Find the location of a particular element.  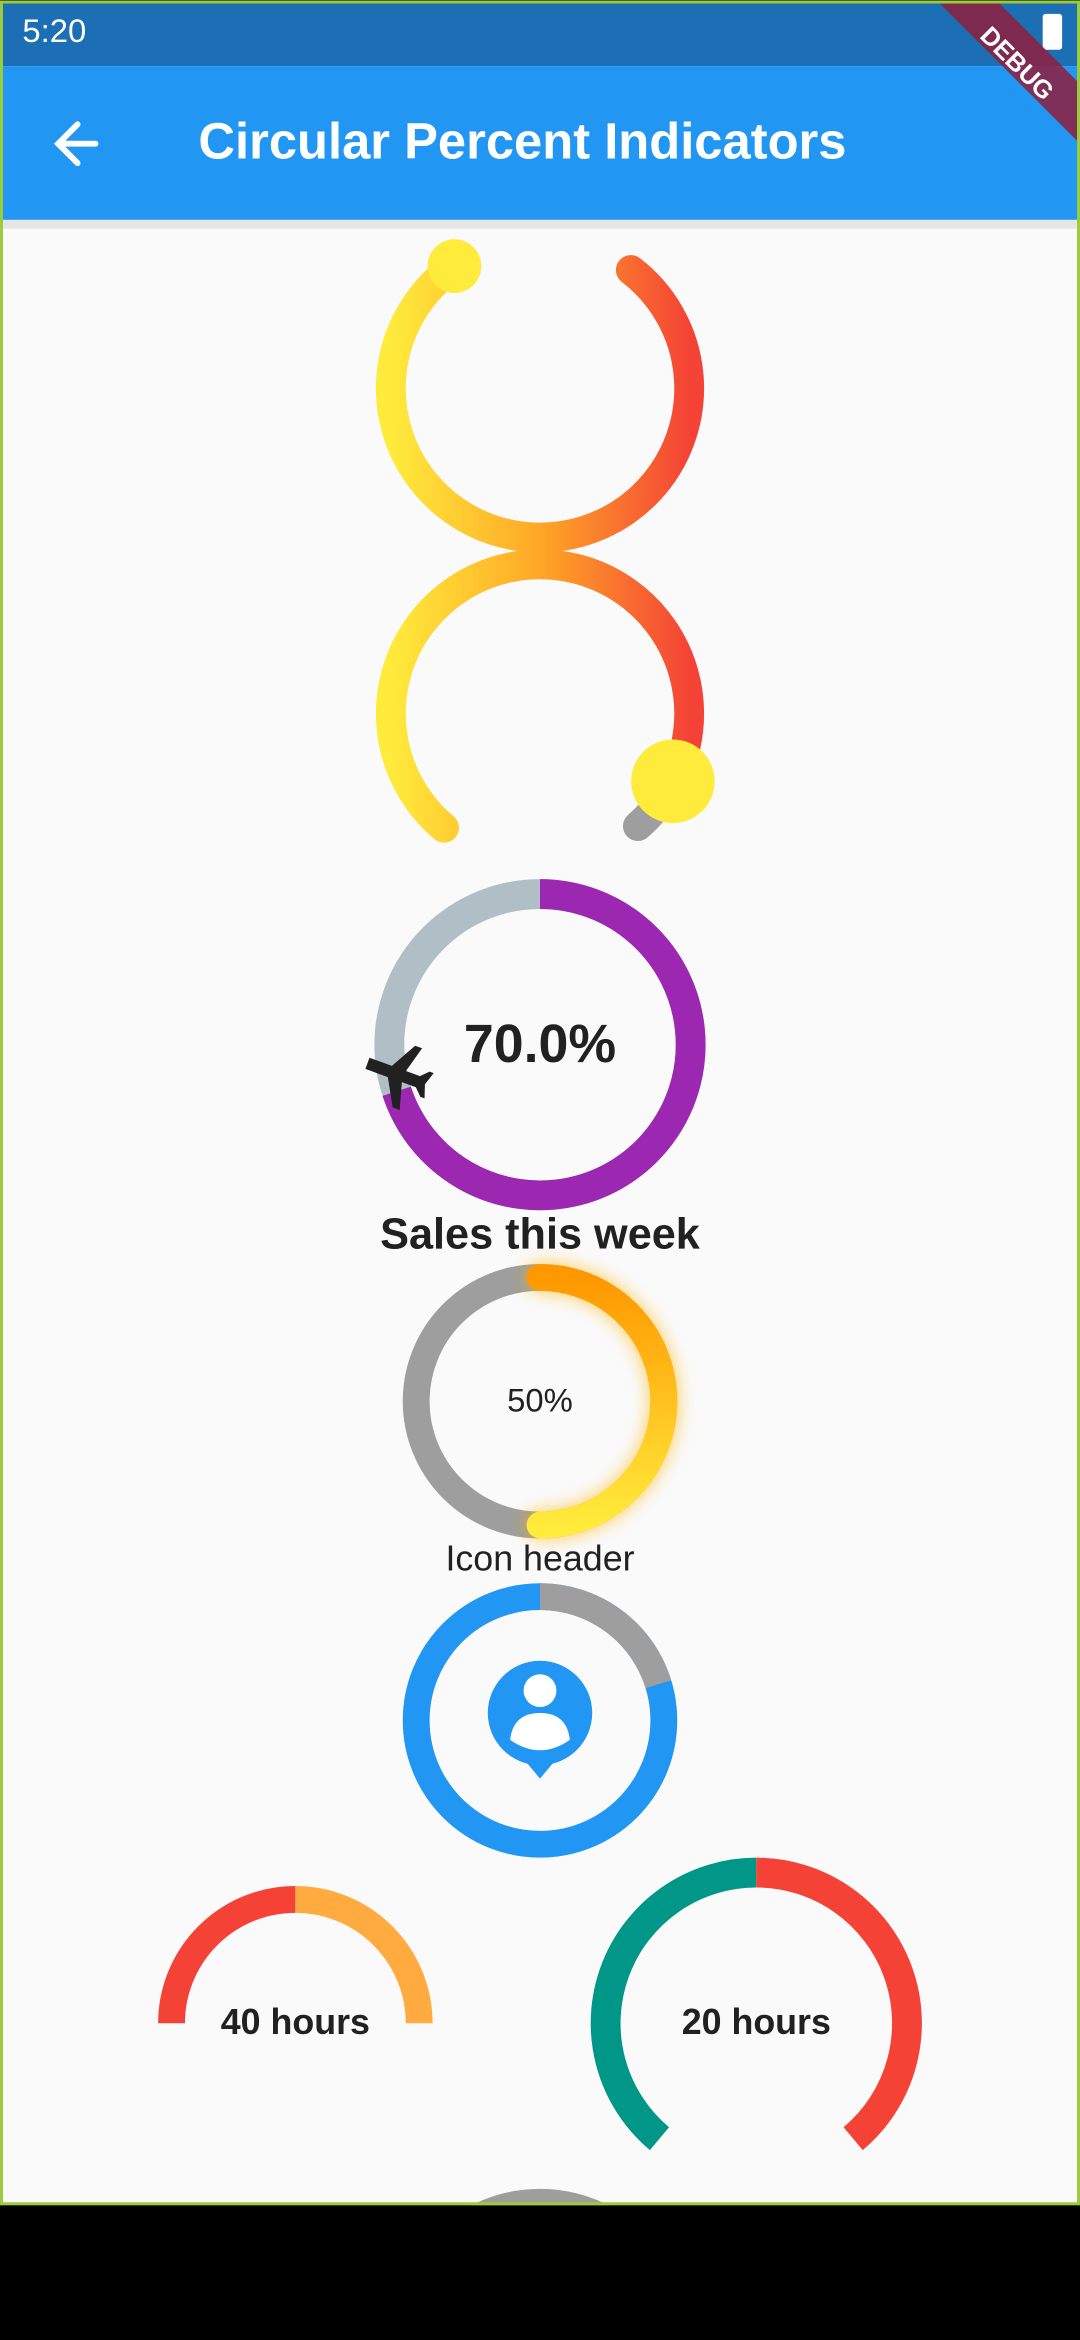

label: 20 hours is located at coordinates (756, 2022).